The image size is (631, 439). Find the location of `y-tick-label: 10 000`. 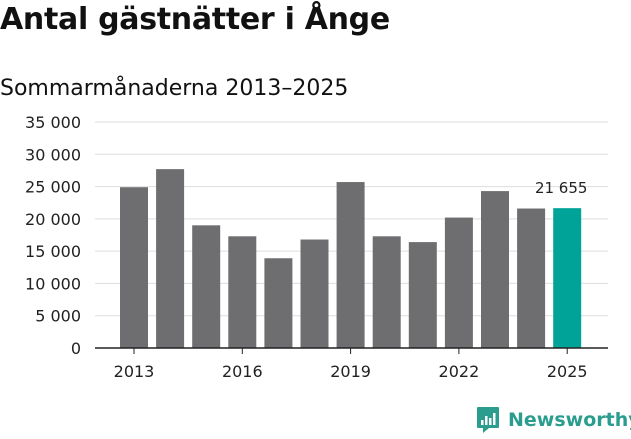

y-tick-label: 10 000 is located at coordinates (53, 283).